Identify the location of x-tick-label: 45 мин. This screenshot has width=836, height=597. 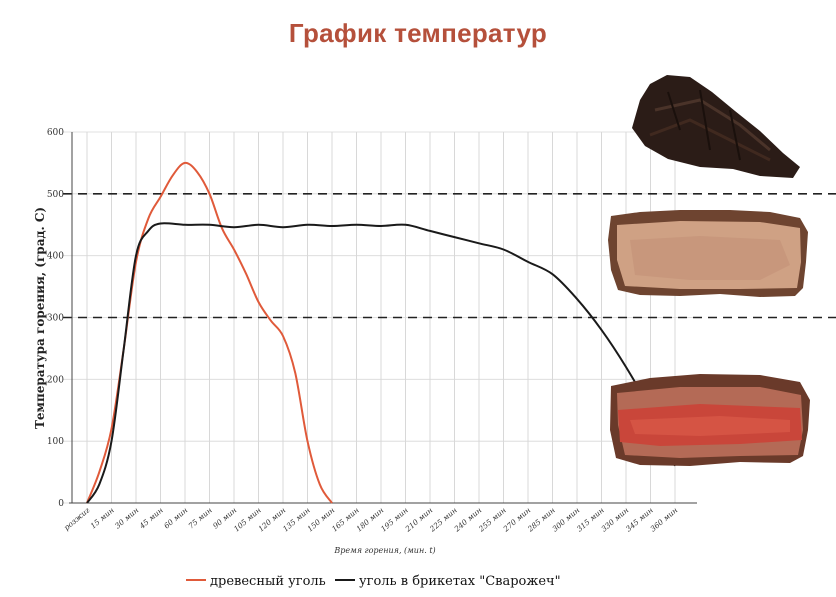
(151, 519).